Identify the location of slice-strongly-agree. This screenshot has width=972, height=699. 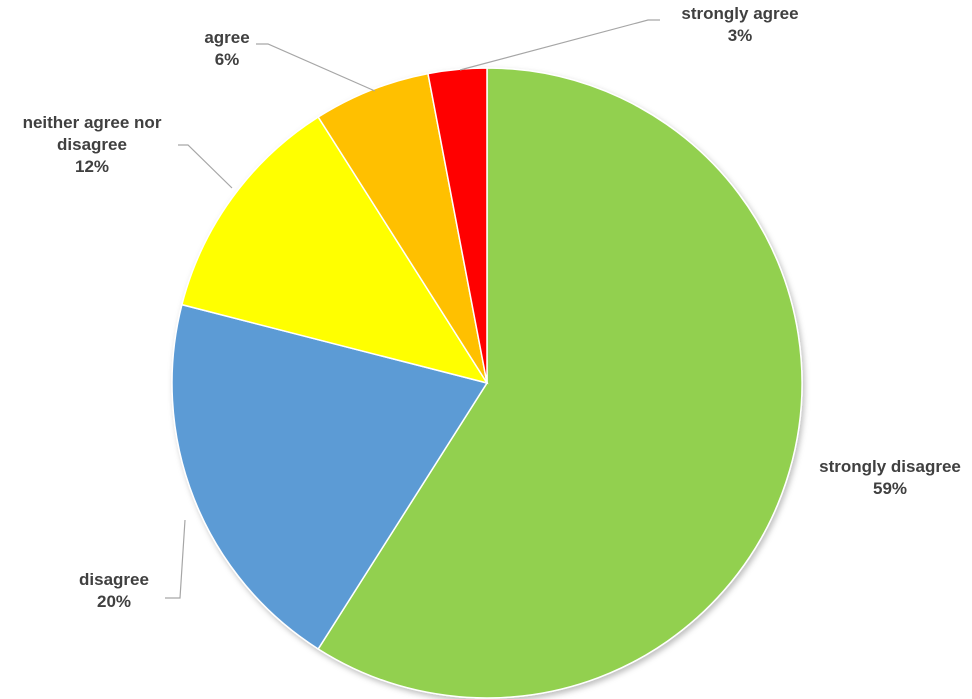
(457, 225).